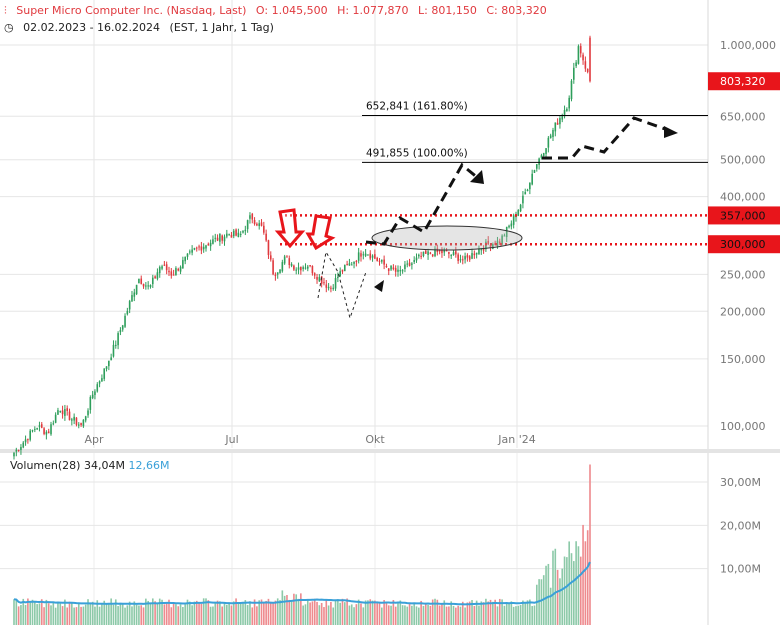 The height and width of the screenshot is (629, 780). What do you see at coordinates (447, 238) in the screenshot?
I see `consolidation-ellipse` at bounding box center [447, 238].